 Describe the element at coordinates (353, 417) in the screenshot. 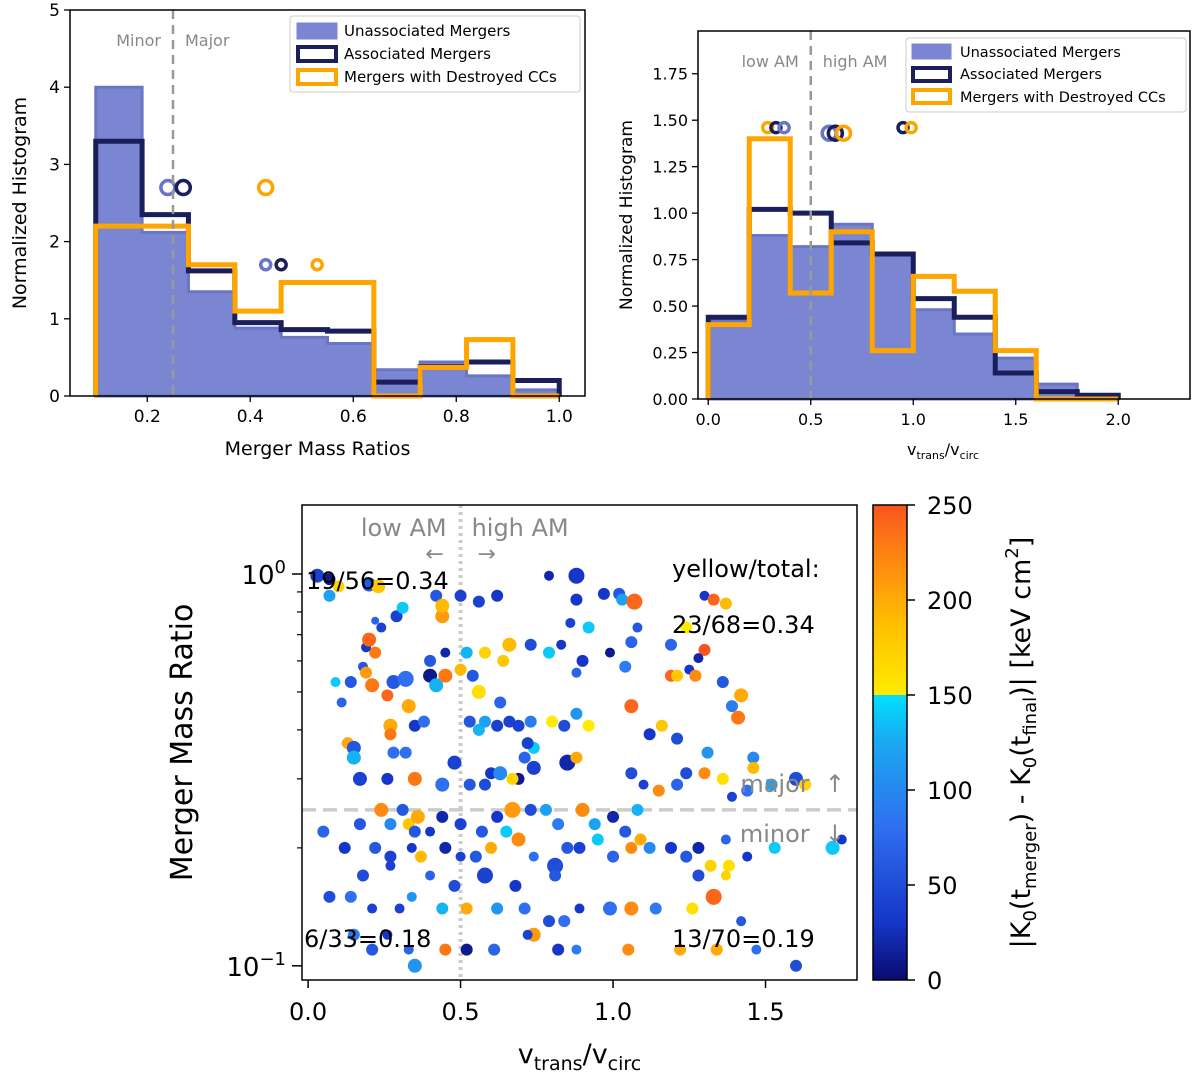

I see `x-tick-label: 0.6` at that location.